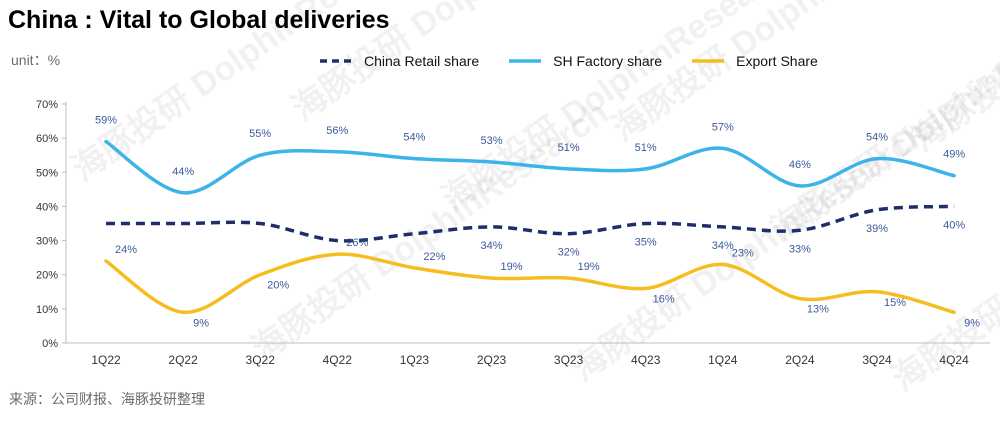 The image size is (1000, 427). What do you see at coordinates (530, 223) in the screenshot?
I see `series-line-china-retail` at bounding box center [530, 223].